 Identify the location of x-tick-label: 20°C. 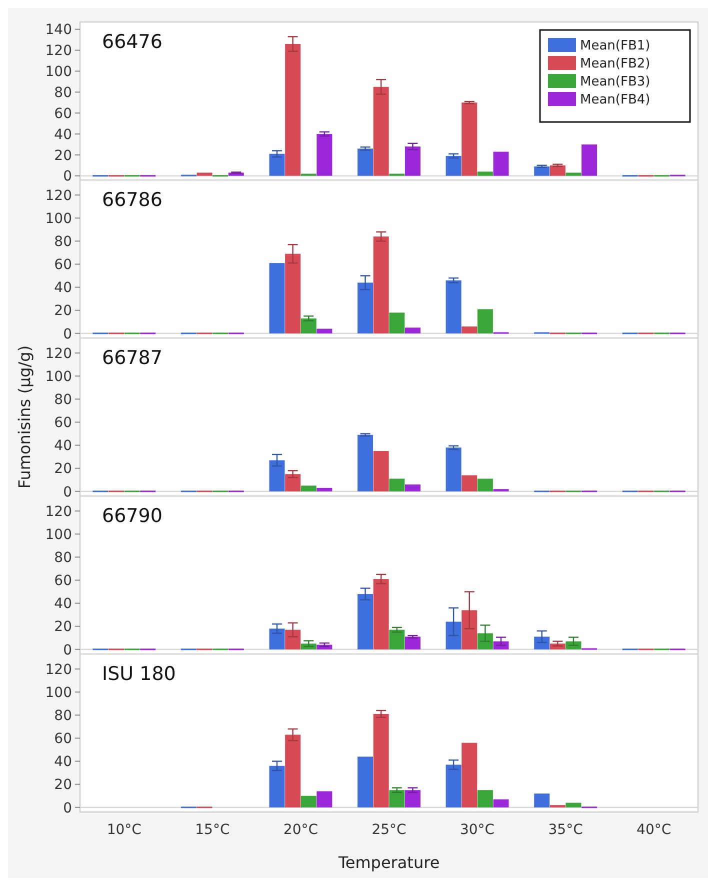
(300, 830).